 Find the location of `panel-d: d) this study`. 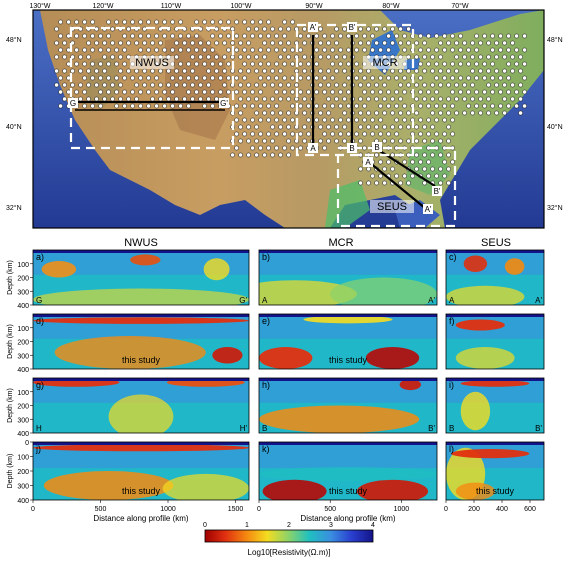

panel-d: d) this study is located at coordinates (141, 341).